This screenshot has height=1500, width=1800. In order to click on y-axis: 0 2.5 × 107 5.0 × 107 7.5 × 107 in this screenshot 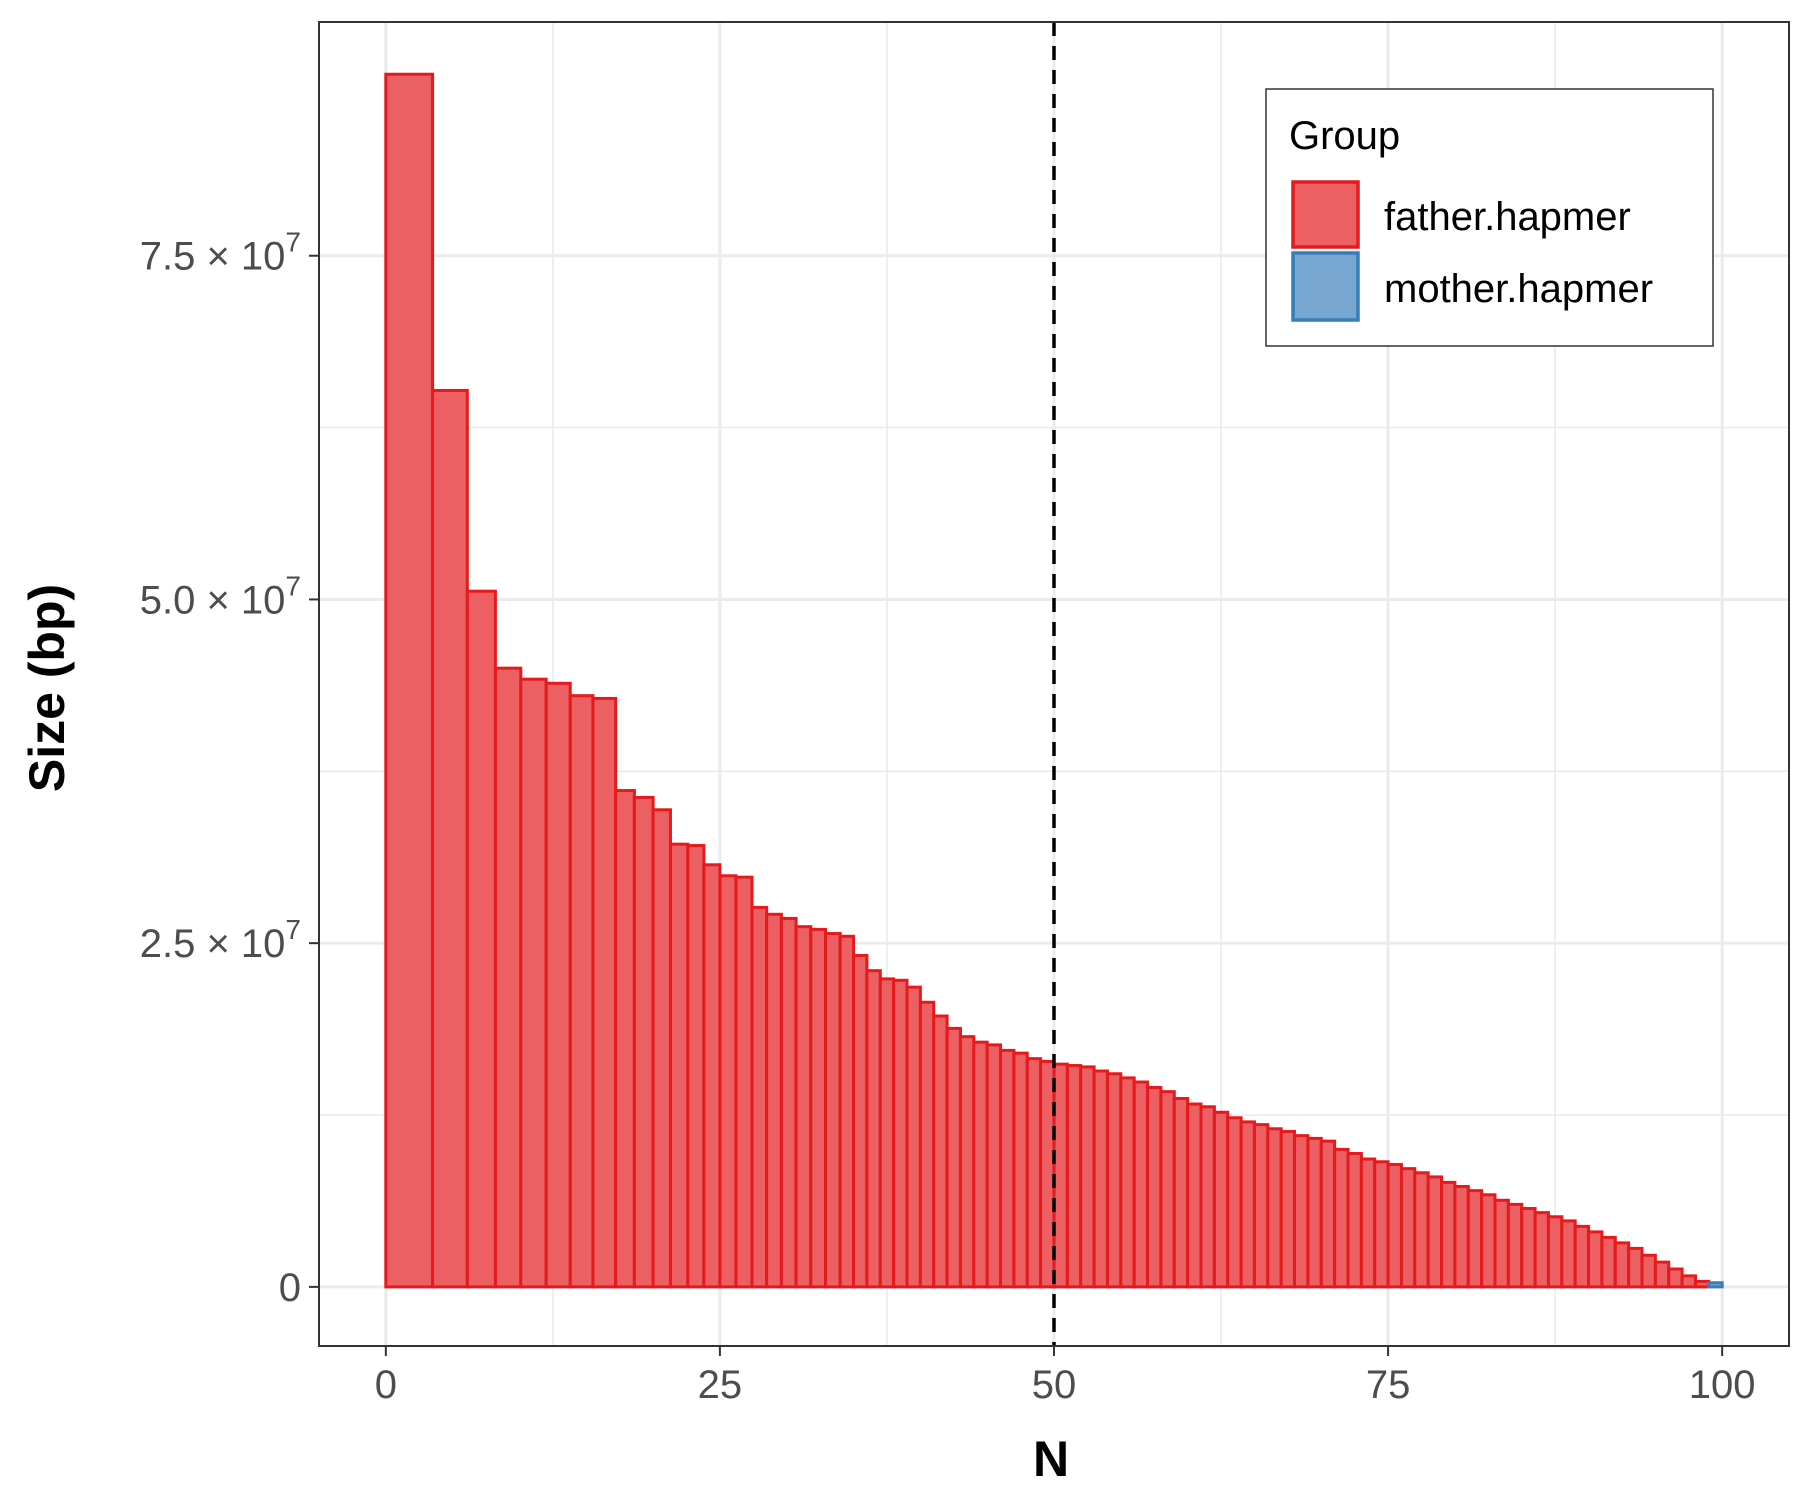, I will do `click(229, 768)`.